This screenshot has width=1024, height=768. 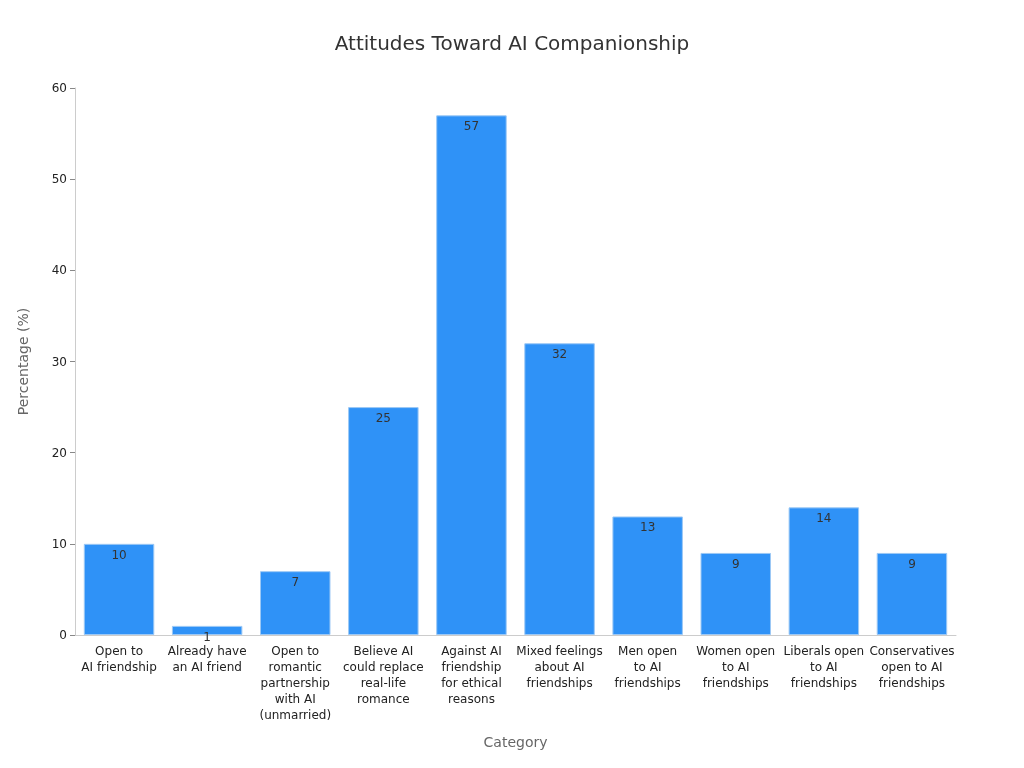 I want to click on chart-title: Attitudes Toward AI Companionship, so click(x=512, y=43).